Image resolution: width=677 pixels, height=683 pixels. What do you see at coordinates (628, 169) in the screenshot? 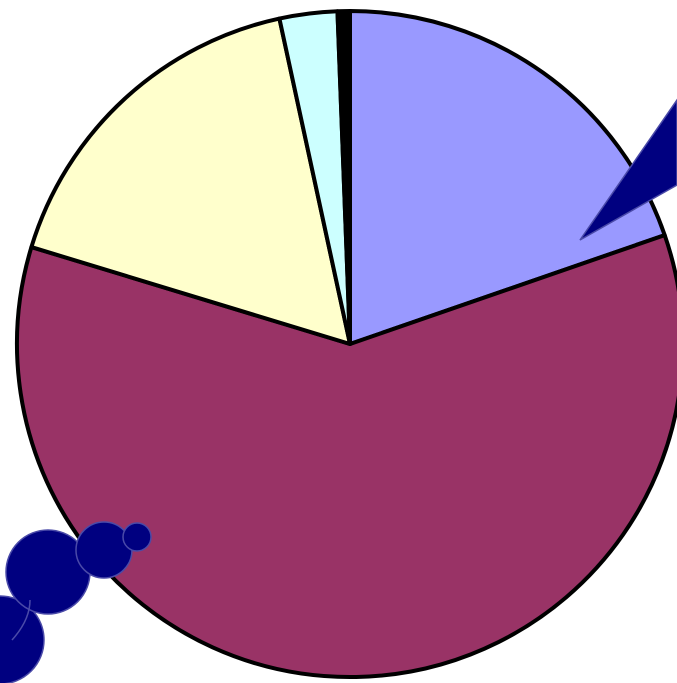
I see `callout-pointer-icon` at bounding box center [628, 169].